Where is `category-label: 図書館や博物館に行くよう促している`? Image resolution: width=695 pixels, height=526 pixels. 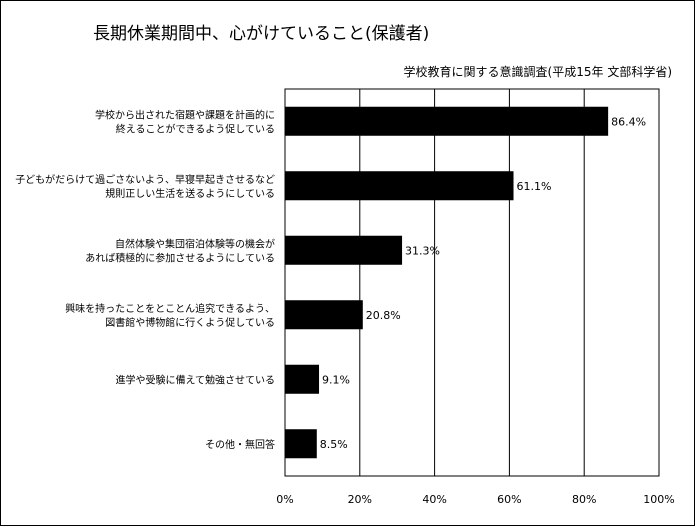 category-label: 図書館や博物館に行くよう促している is located at coordinates (190, 322).